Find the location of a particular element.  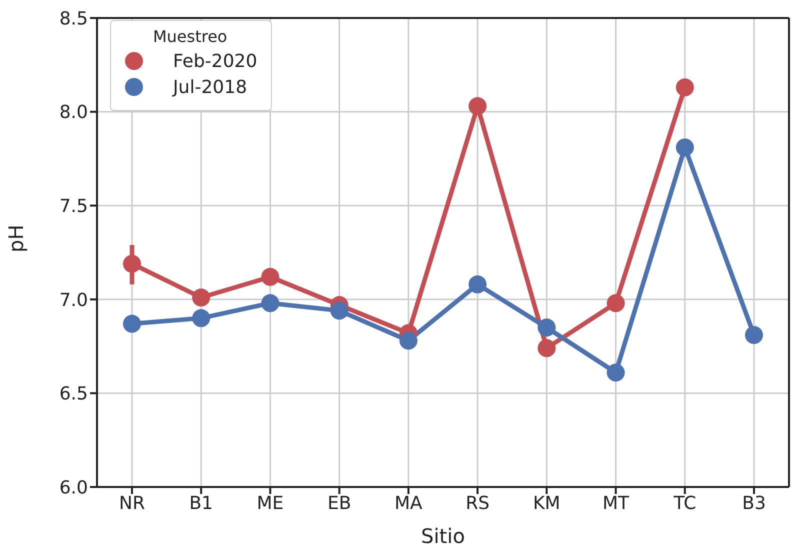

y-tick-label: 6.5 is located at coordinates (73, 394).